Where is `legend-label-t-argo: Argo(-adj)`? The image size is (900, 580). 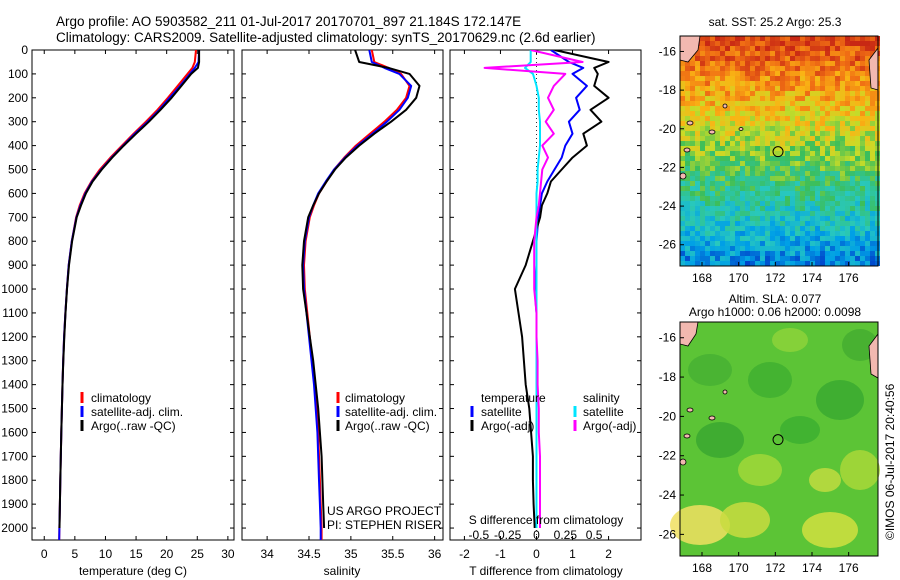
legend-label-t-argo: Argo(-adj) is located at coordinates (507, 426).